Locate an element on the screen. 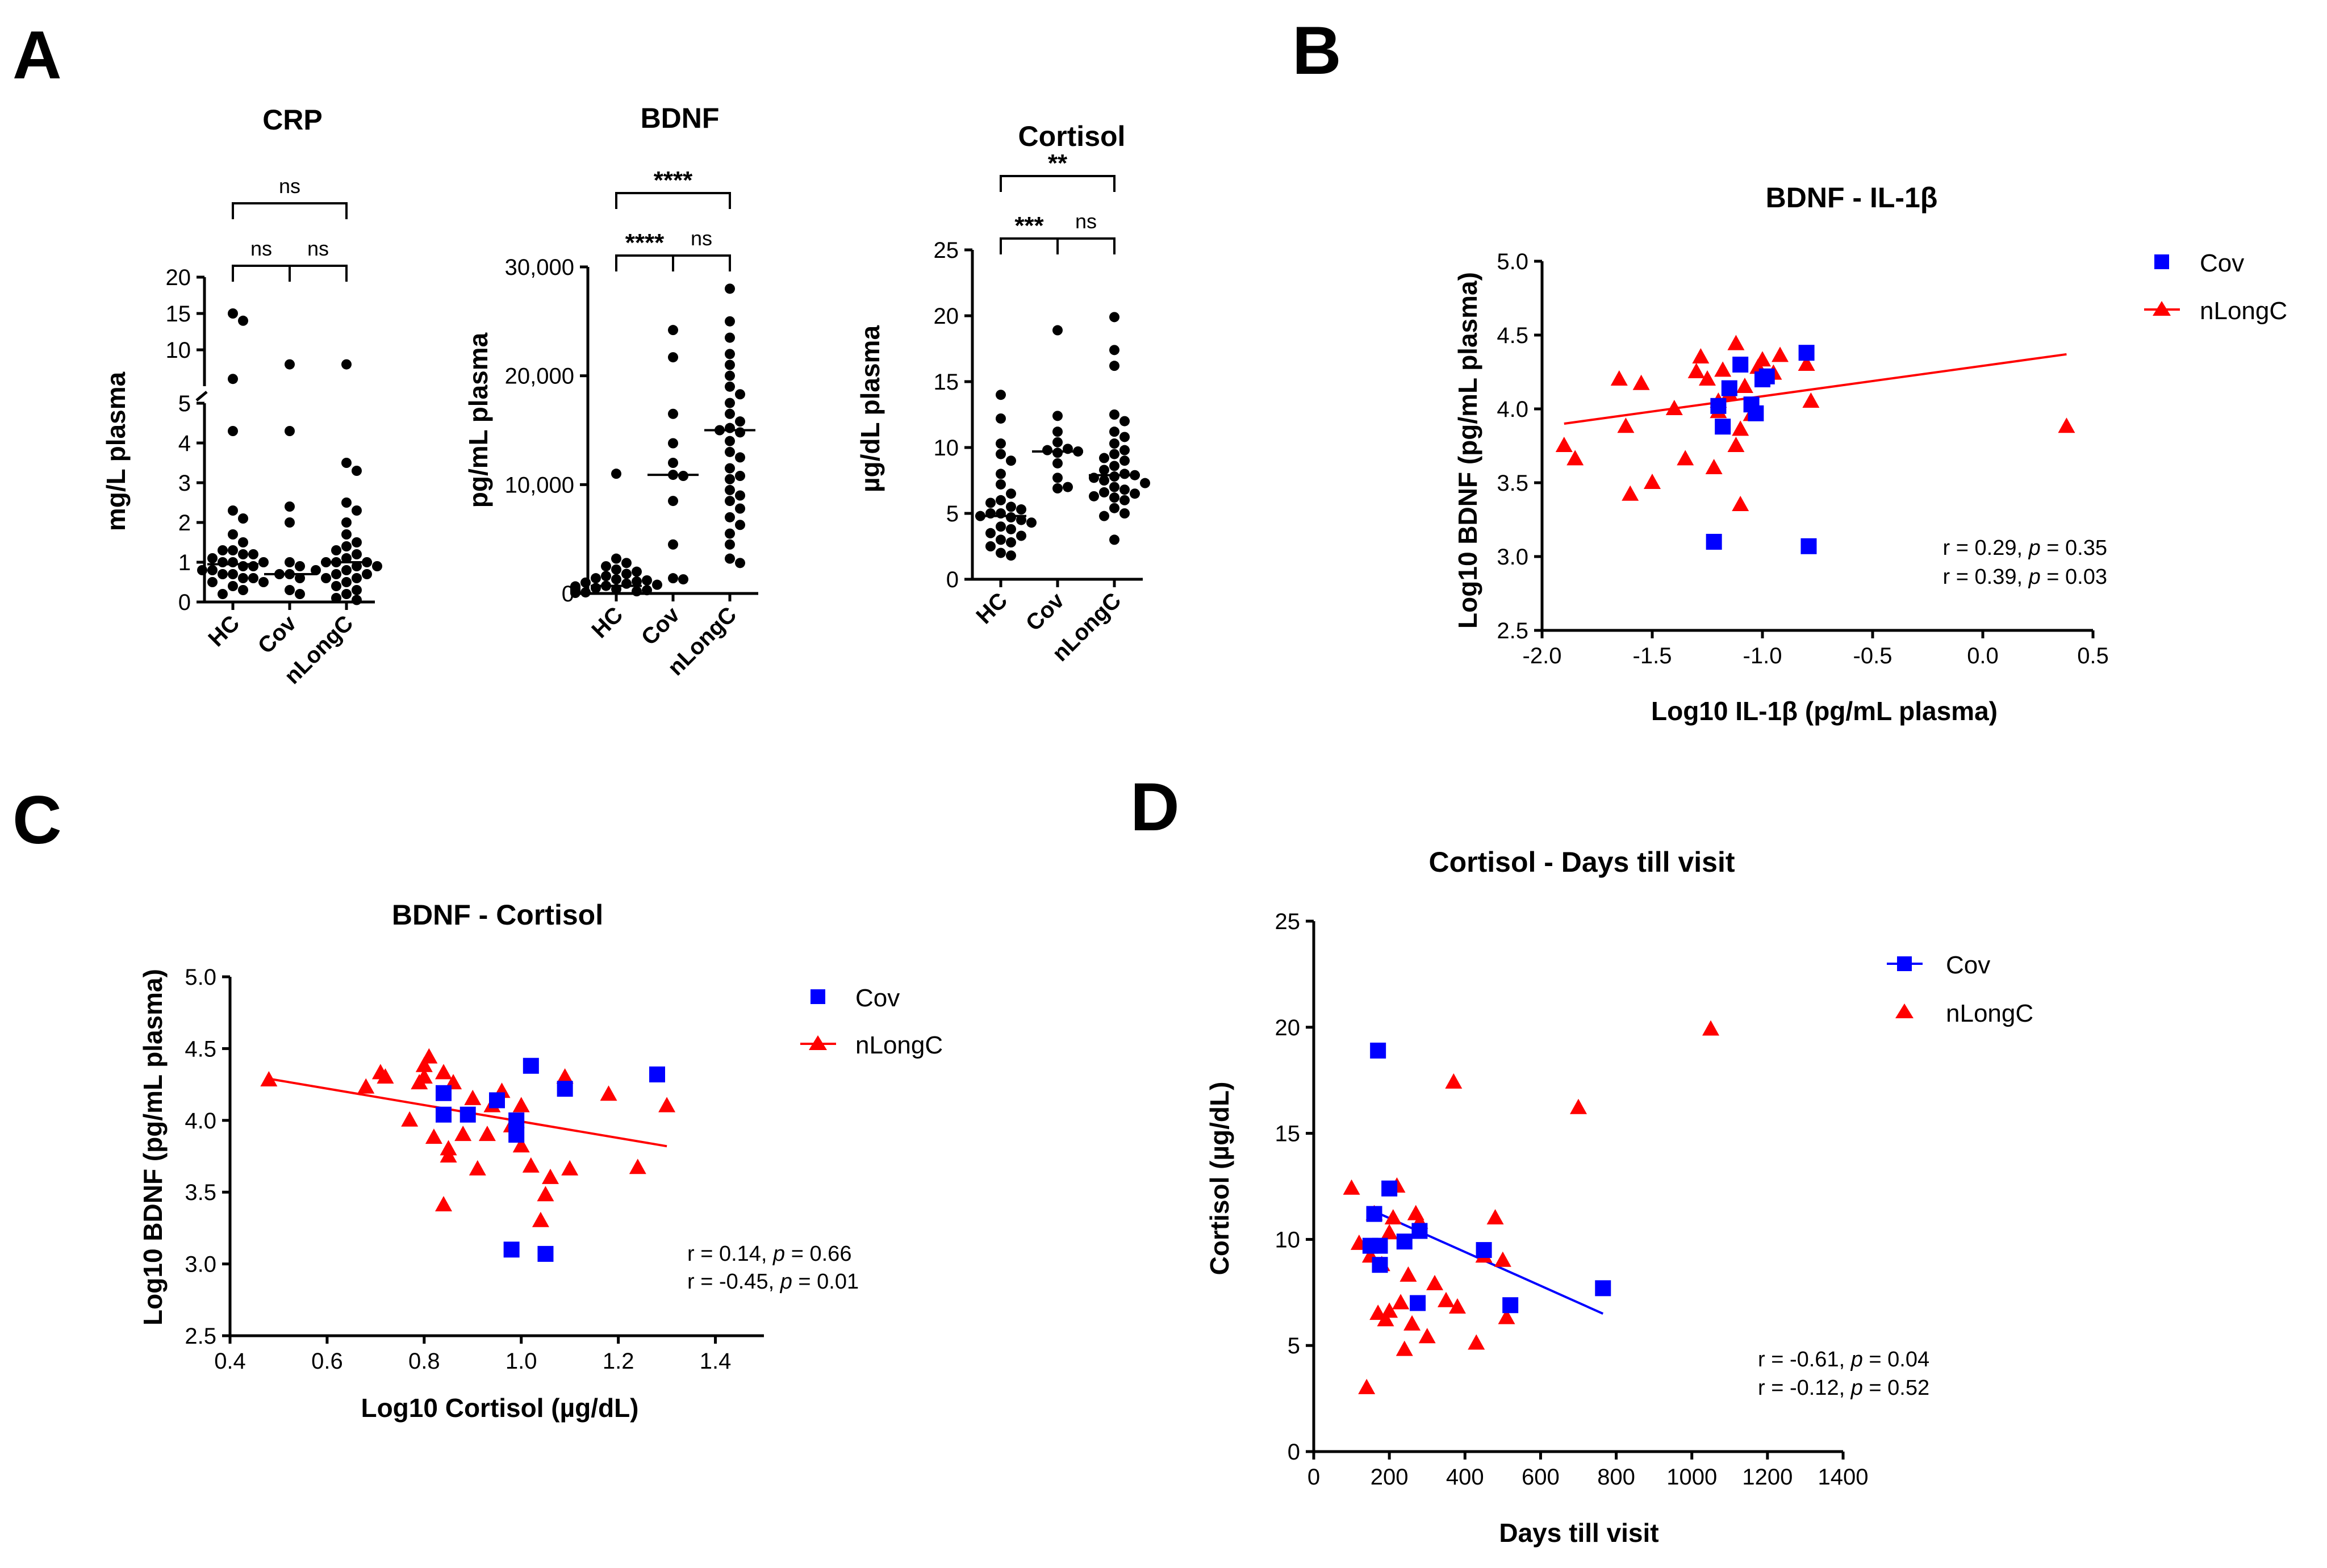  panel-label-d: D is located at coordinates (1155, 807).